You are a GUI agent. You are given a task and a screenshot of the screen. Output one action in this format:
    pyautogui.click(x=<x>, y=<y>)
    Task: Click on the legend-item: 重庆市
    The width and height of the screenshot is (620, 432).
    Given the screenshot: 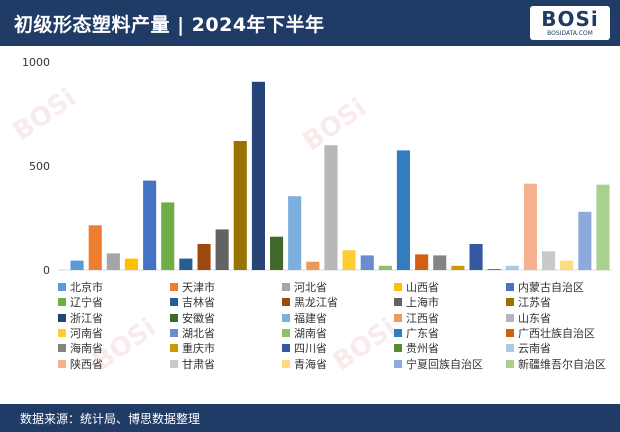 What is the action you would take?
    pyautogui.click(x=192, y=349)
    